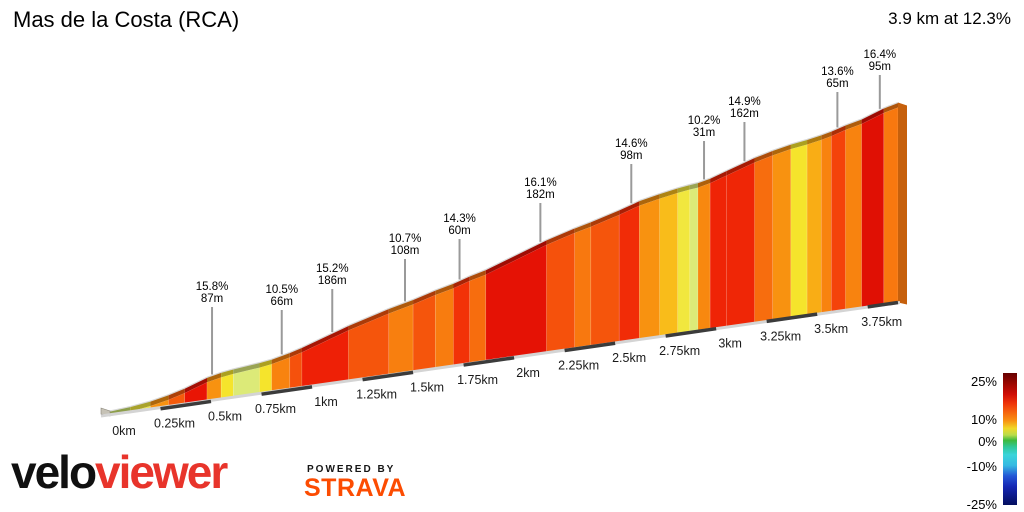 Image resolution: width=1024 pixels, height=512 pixels. Describe the element at coordinates (459, 231) in the screenshot. I see `annotation-climb: 60m` at that location.